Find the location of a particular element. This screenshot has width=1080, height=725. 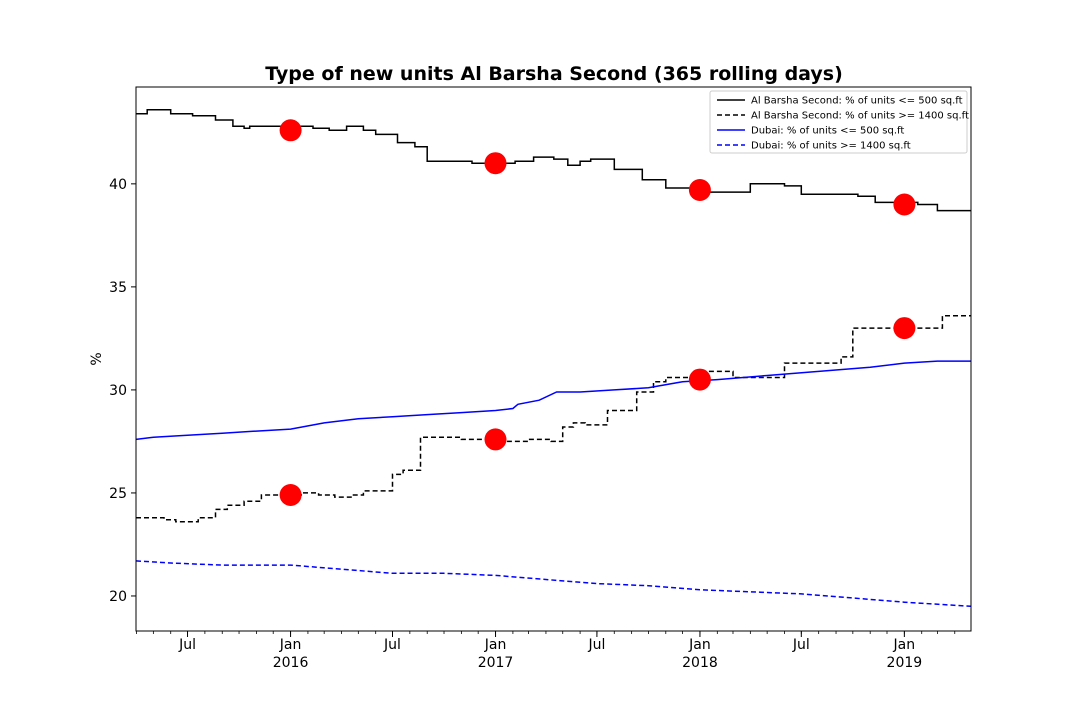

legend-label-4: Dubai: % of units >= 1400 sq.ft is located at coordinates (831, 146).